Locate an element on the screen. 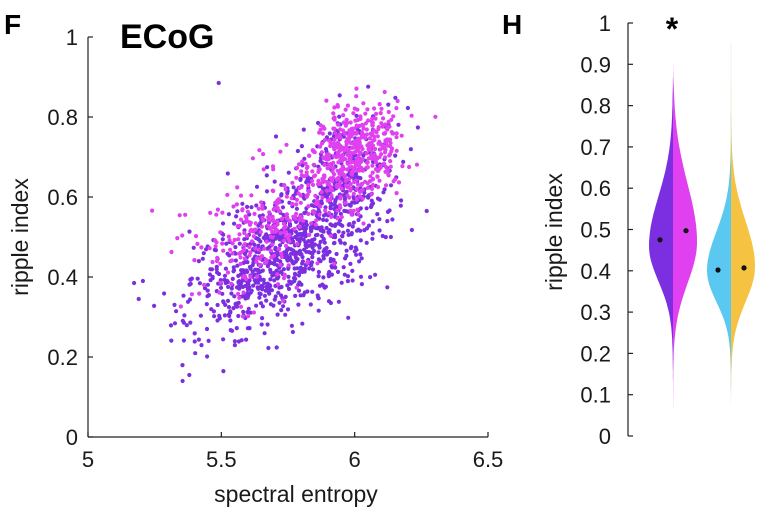  violin-y-tick-label: 1 is located at coordinates (605, 23).